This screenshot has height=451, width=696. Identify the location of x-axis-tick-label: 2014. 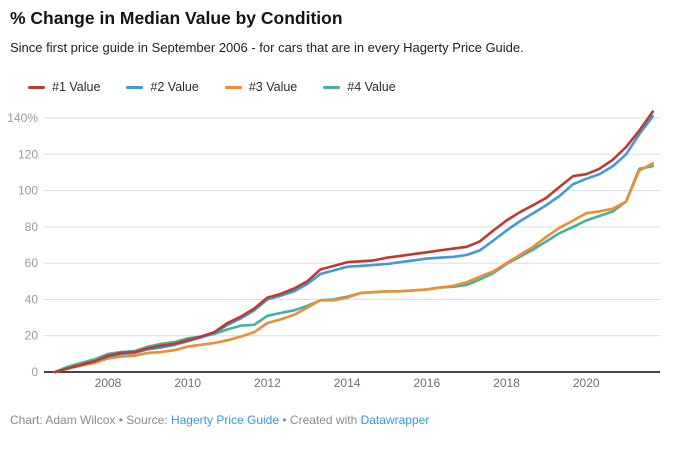
(347, 383).